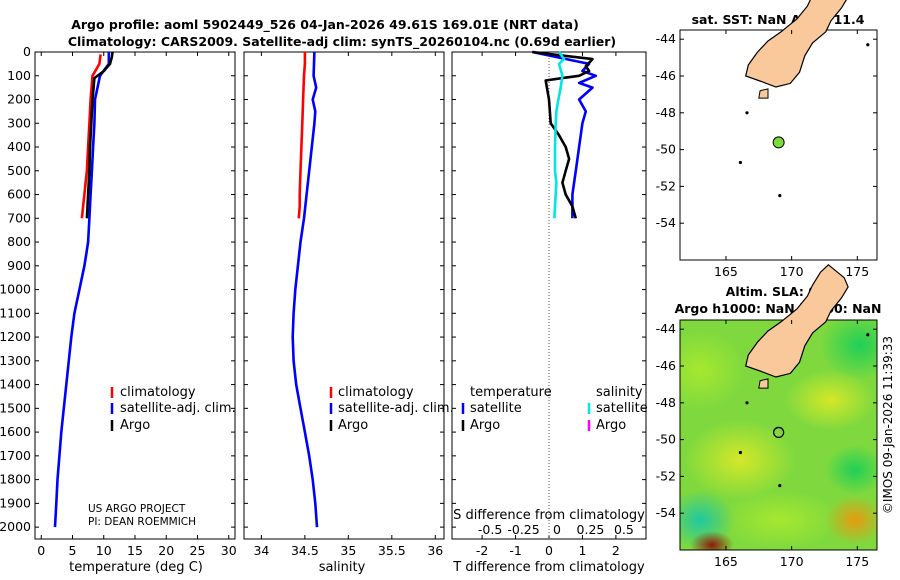 This screenshot has width=900, height=580. What do you see at coordinates (763, 93) in the screenshot?
I see `stewart-island` at bounding box center [763, 93].